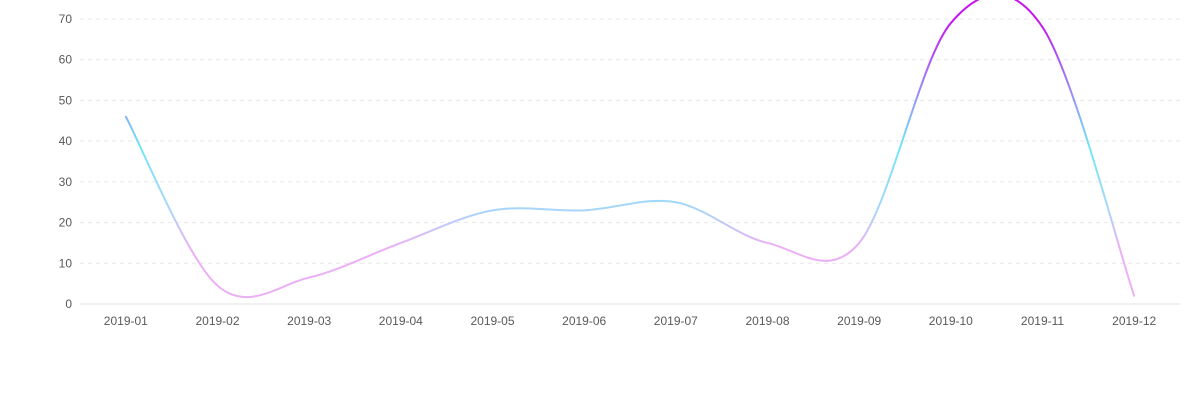 This screenshot has width=1200, height=405. What do you see at coordinates (66, 263) in the screenshot?
I see `y-tick-label: 10` at bounding box center [66, 263].